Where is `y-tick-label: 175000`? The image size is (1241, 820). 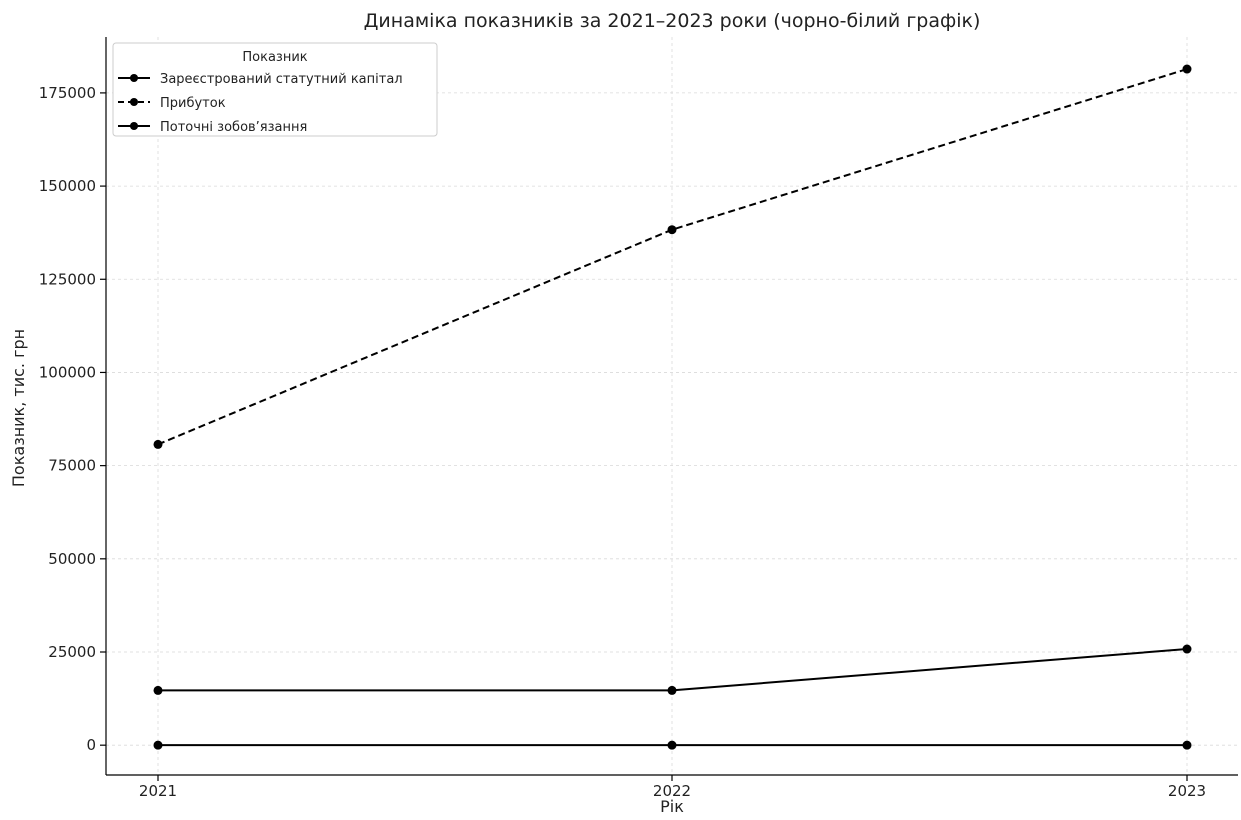
y-tick-label: 175000 is located at coordinates (67, 93).